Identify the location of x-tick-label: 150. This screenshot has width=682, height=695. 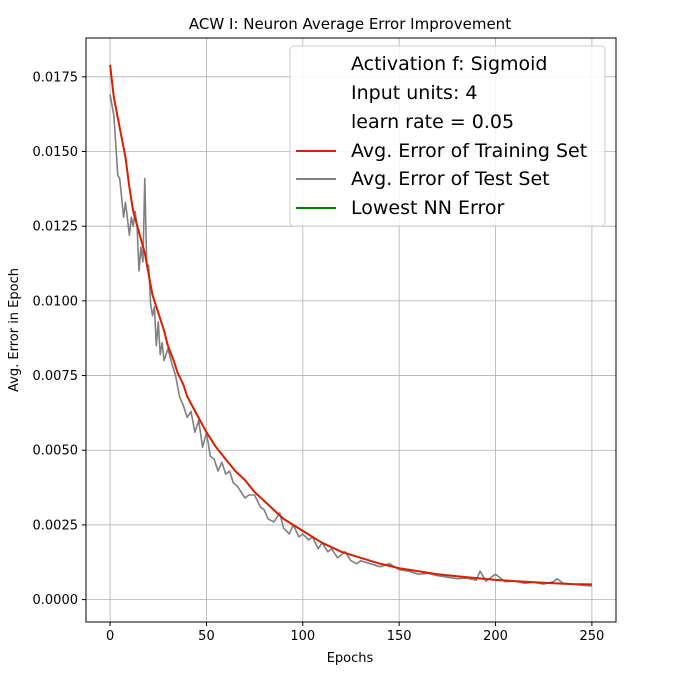
(399, 636).